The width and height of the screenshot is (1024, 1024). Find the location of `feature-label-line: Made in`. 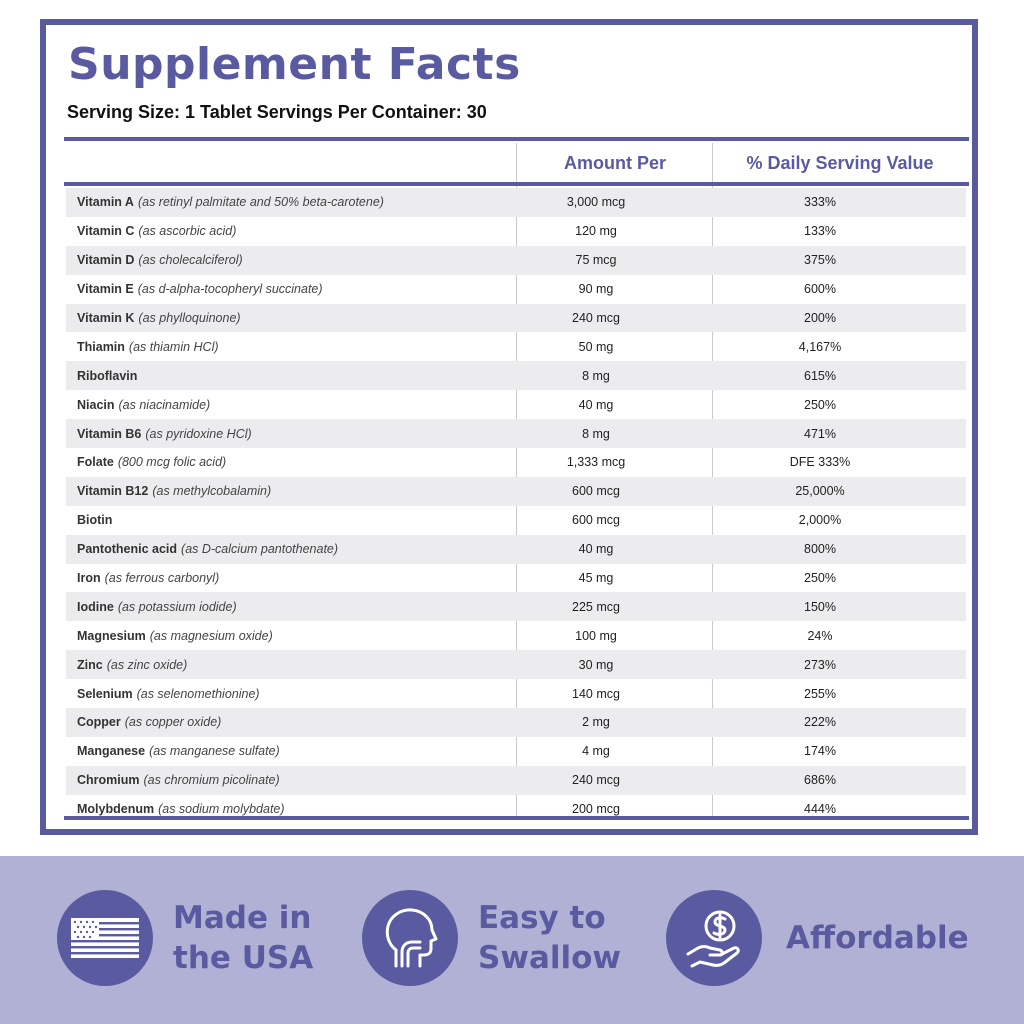

feature-label-line: Made in is located at coordinates (242, 918).